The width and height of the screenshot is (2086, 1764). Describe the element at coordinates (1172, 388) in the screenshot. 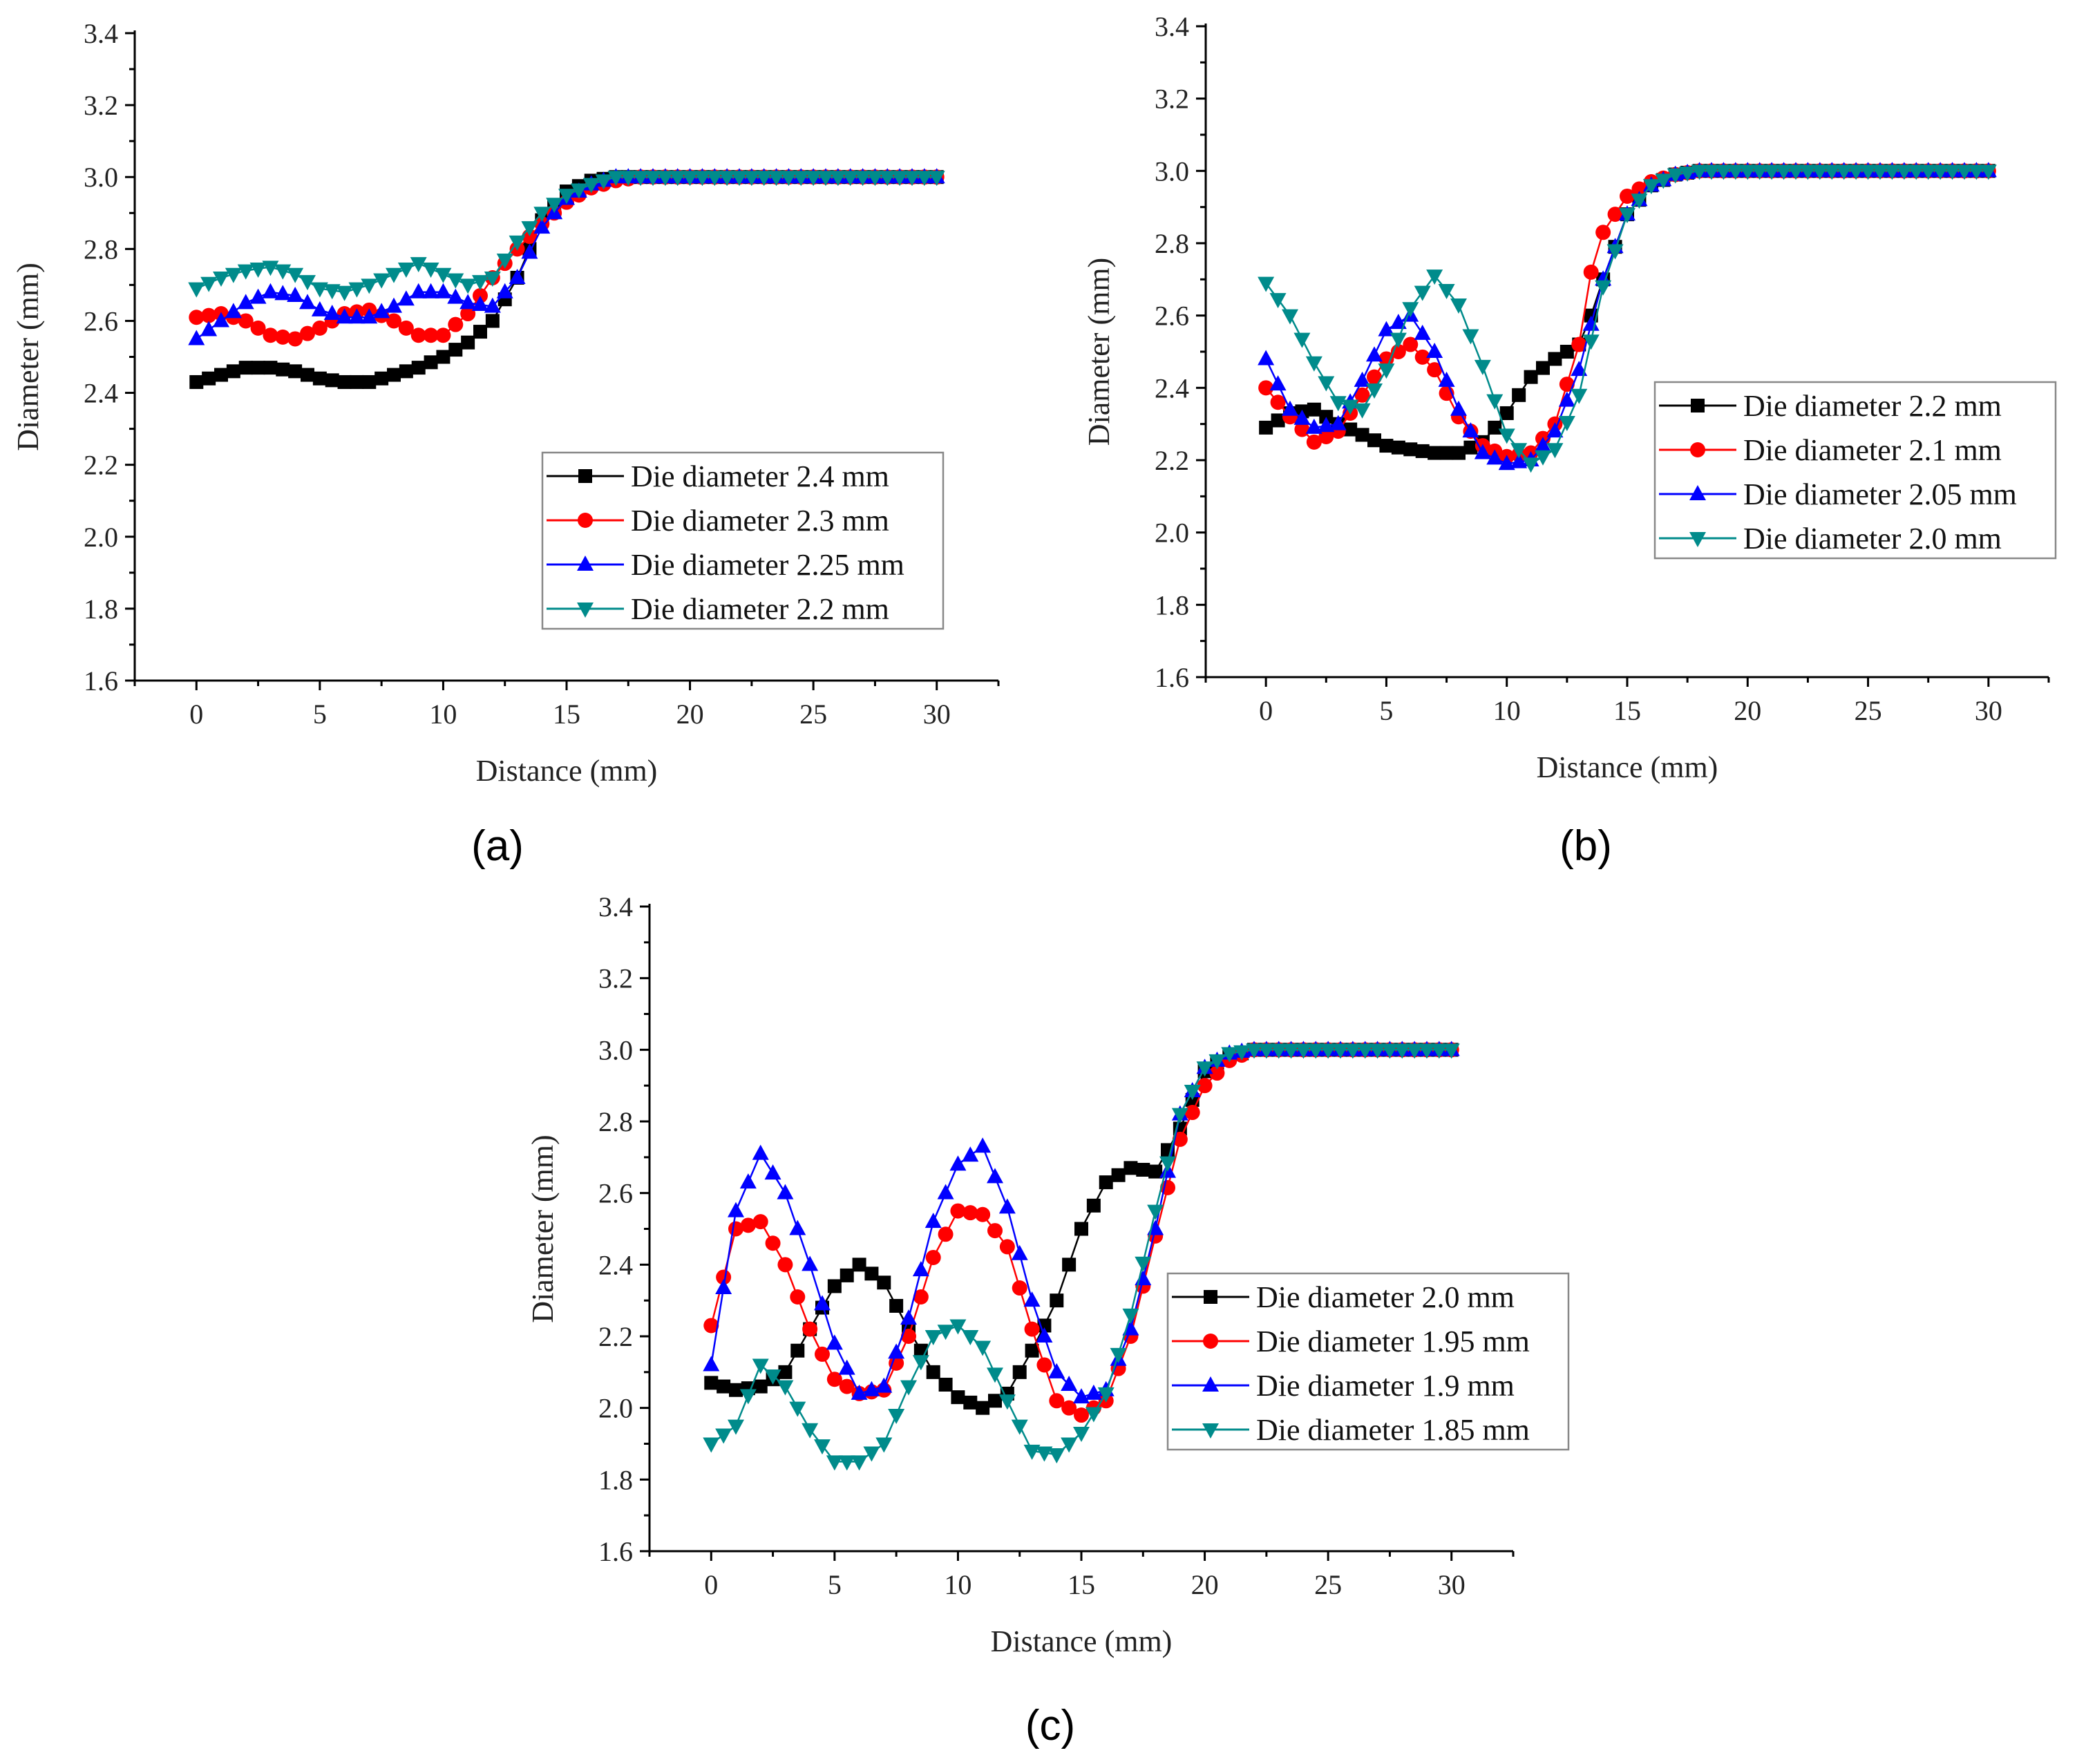

I see `y-tick-label: 2.4` at that location.